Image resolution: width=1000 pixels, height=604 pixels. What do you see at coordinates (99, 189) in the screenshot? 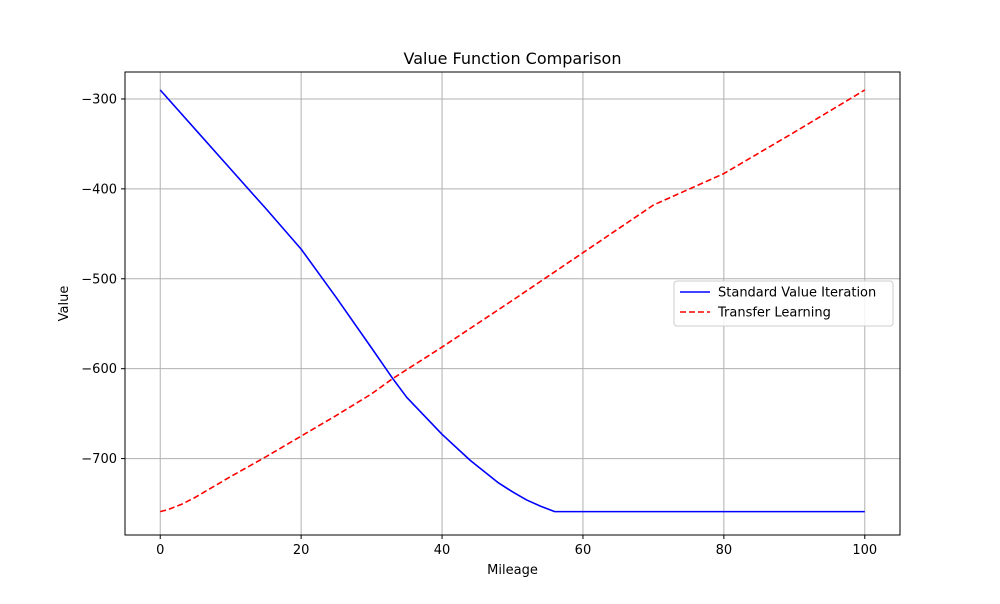
I see `y-tick-label: −400` at bounding box center [99, 189].